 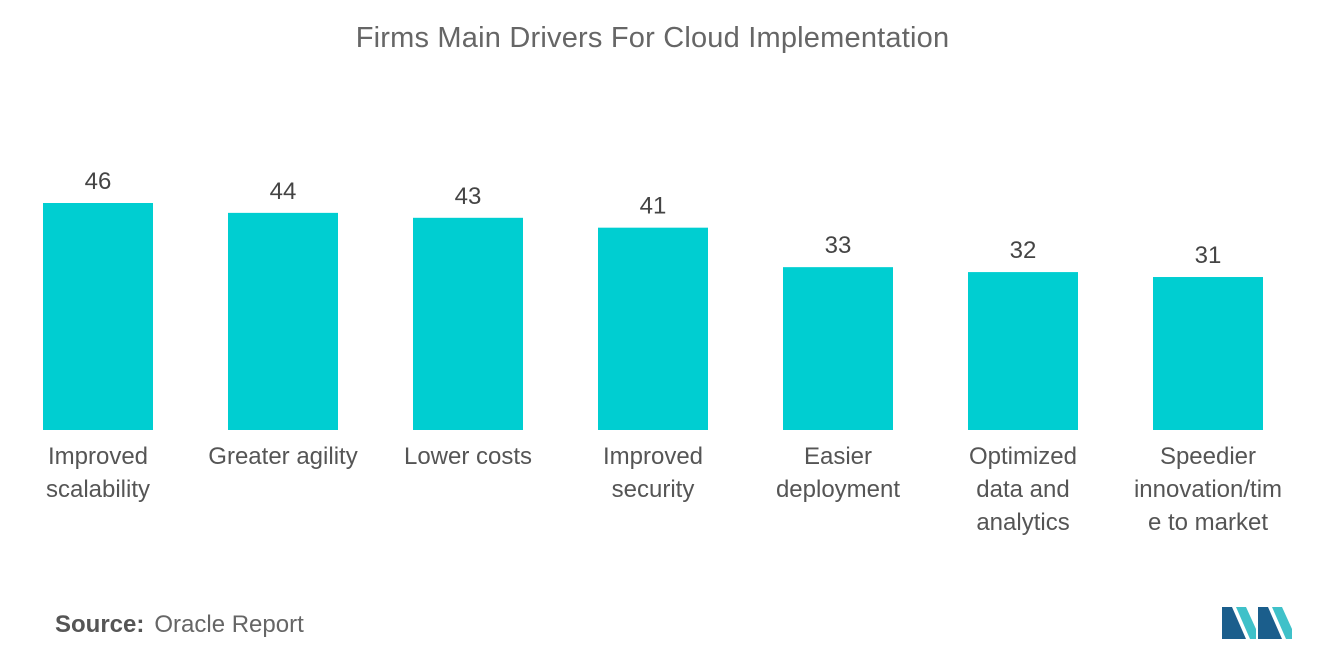 What do you see at coordinates (229, 624) in the screenshot?
I see `source-text: Oracle Report` at bounding box center [229, 624].